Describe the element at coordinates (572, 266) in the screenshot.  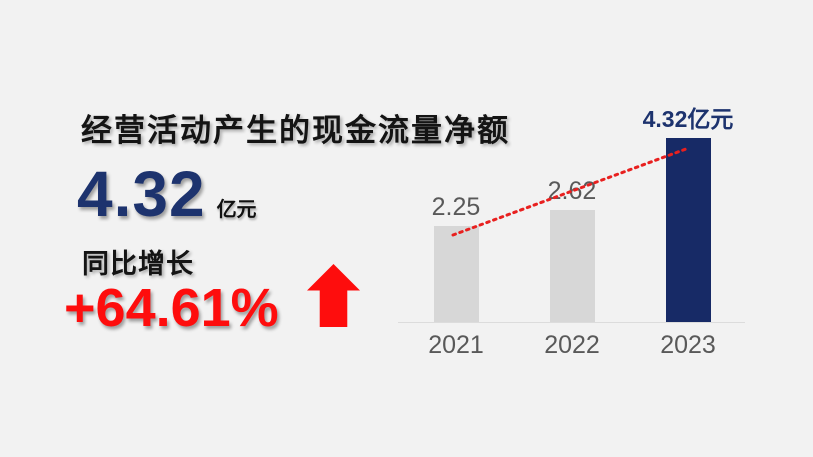
I see `bar-2022` at that location.